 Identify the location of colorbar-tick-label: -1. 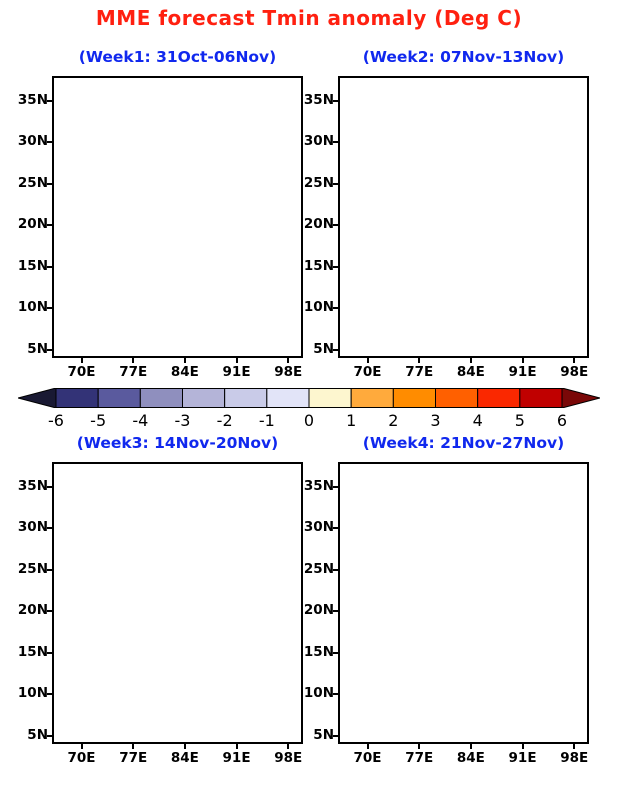
(266, 420).